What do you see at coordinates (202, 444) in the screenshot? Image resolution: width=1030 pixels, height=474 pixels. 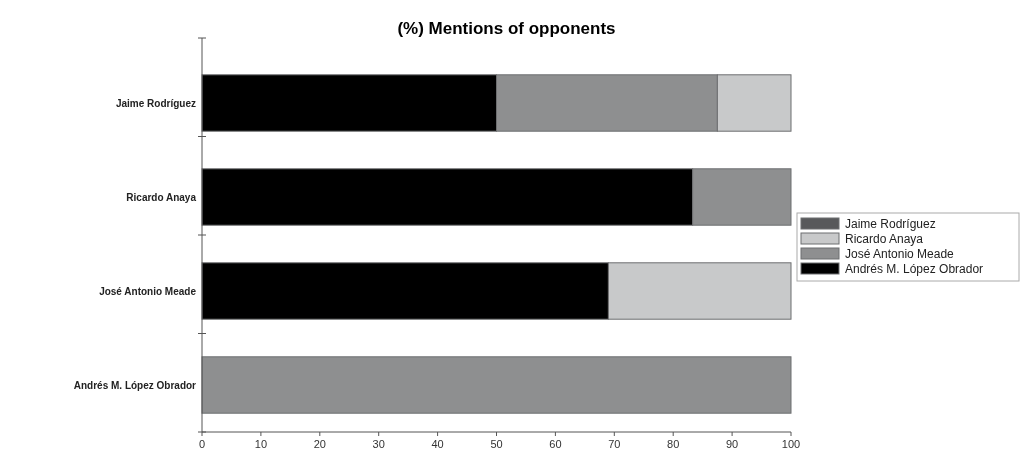 I see `x-tick-label: 0` at bounding box center [202, 444].